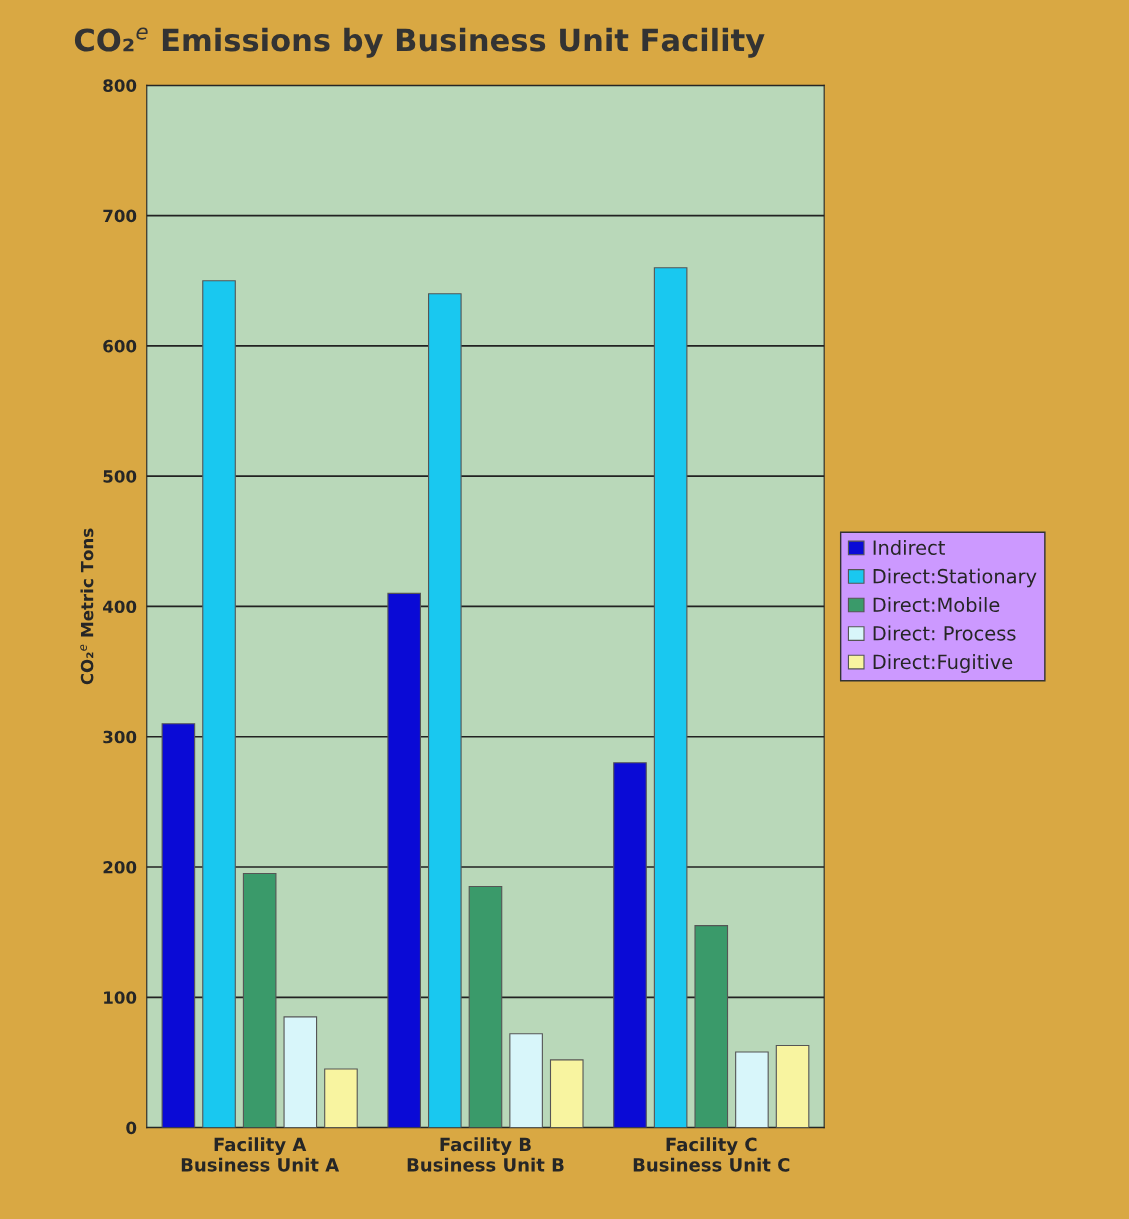  I want to click on y-tick-label: 400, so click(120, 607).